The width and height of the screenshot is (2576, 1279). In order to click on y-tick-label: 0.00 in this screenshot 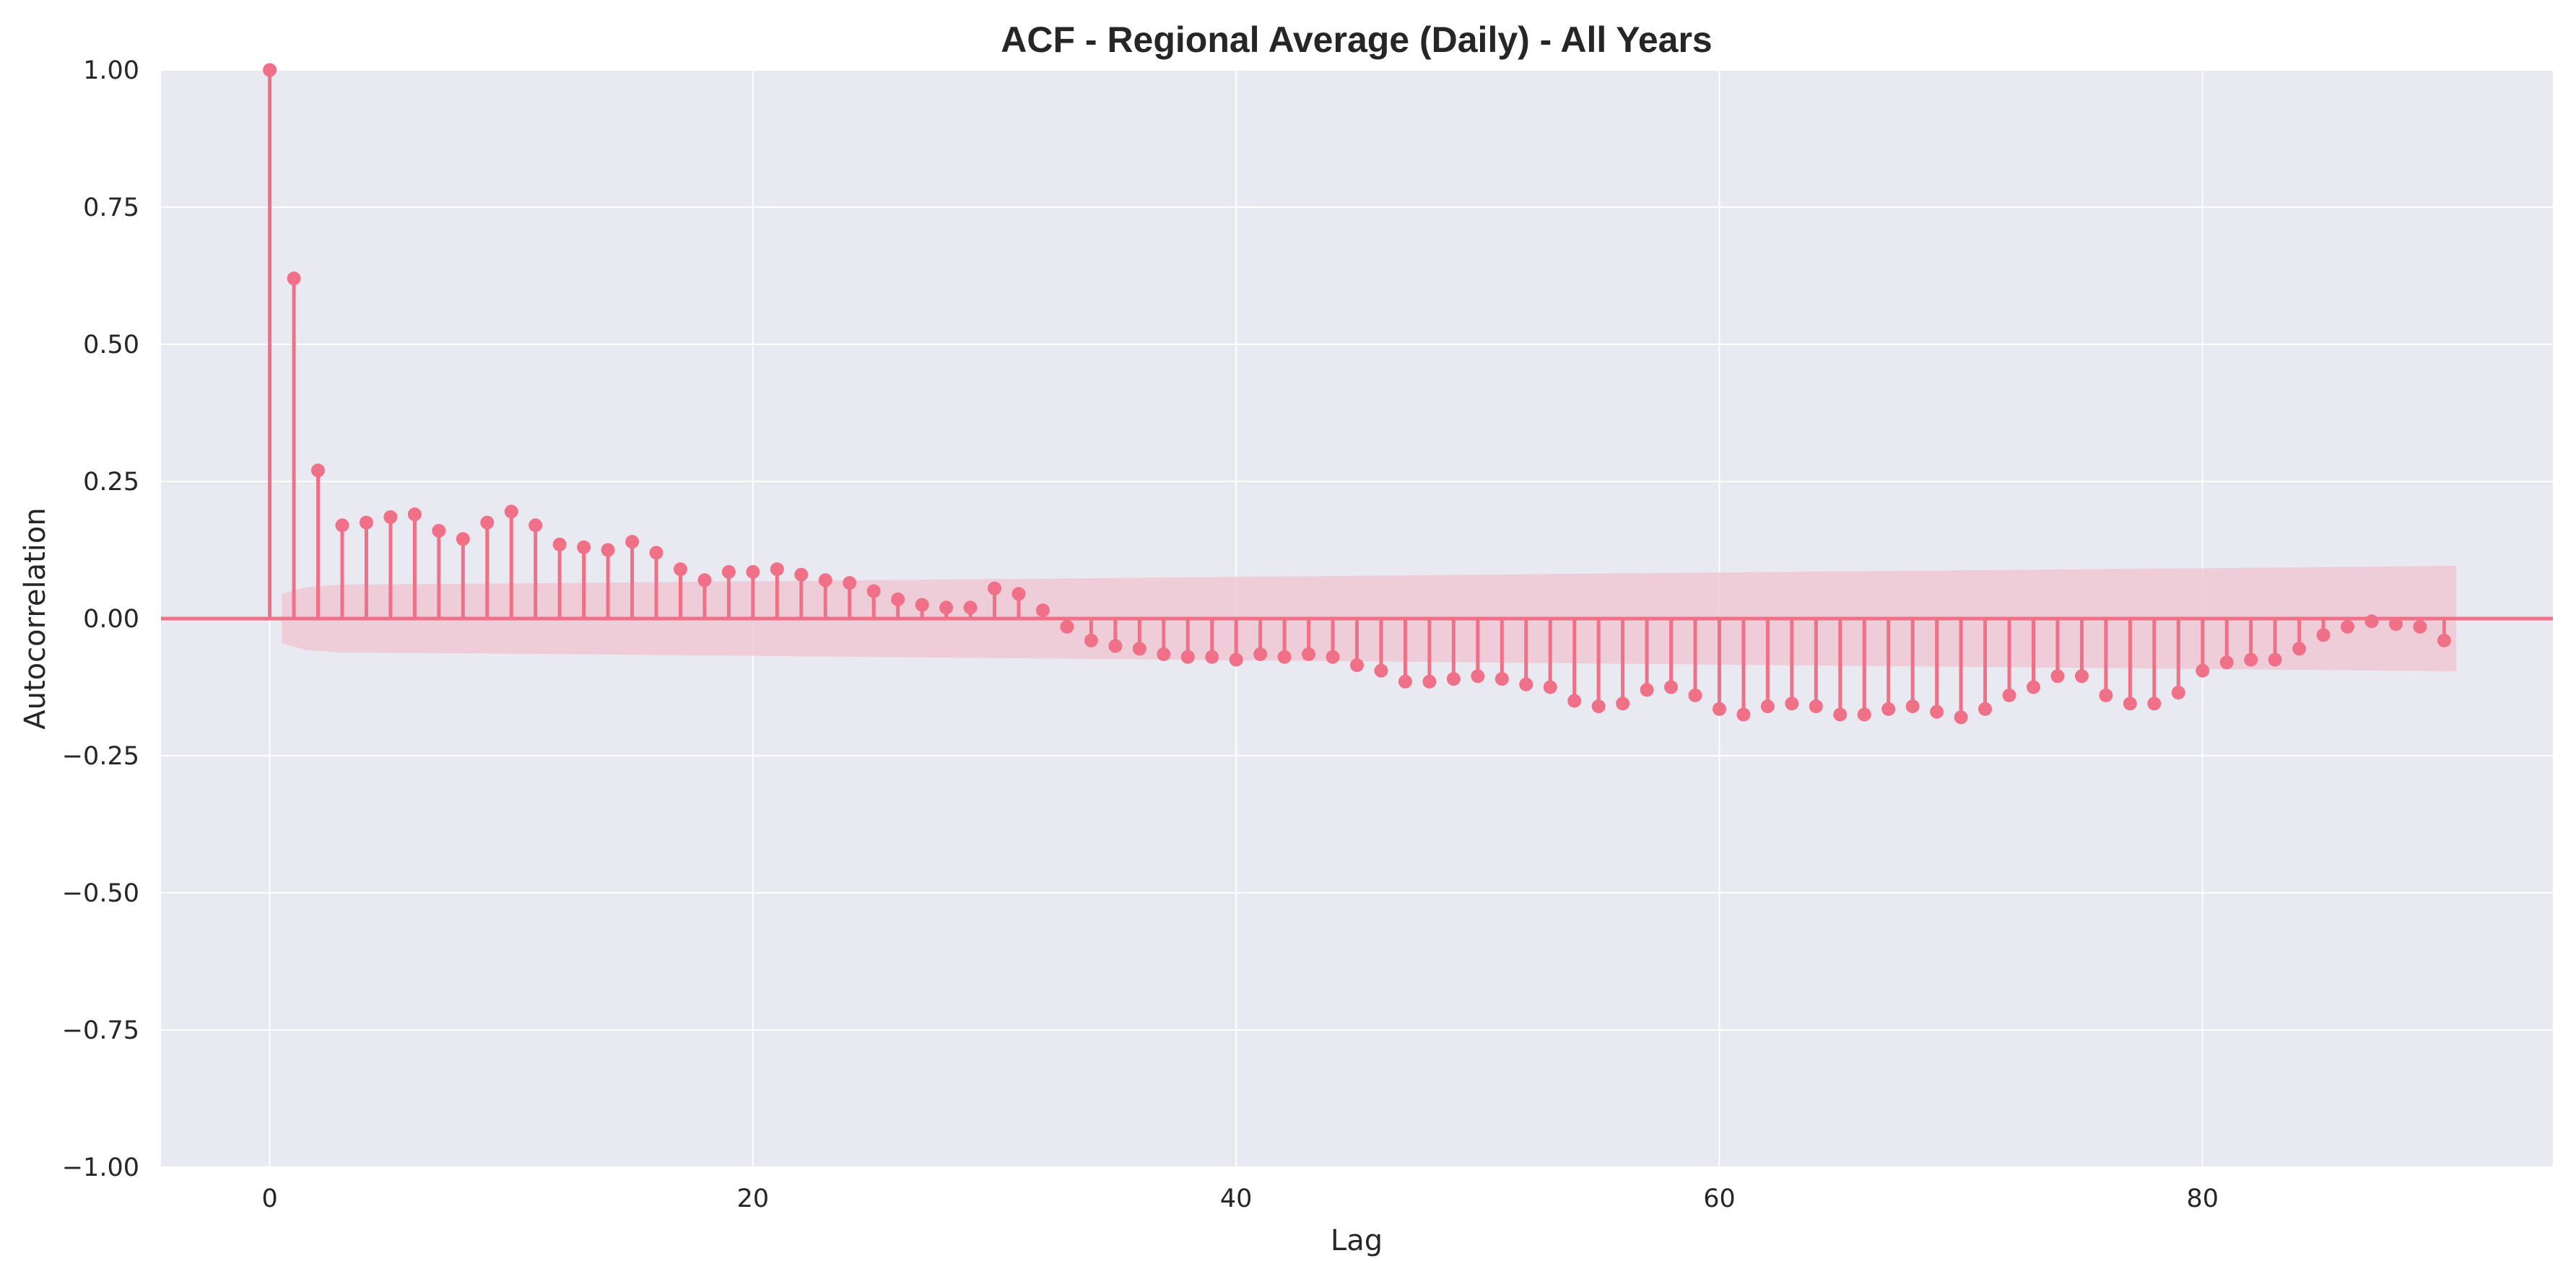, I will do `click(111, 619)`.